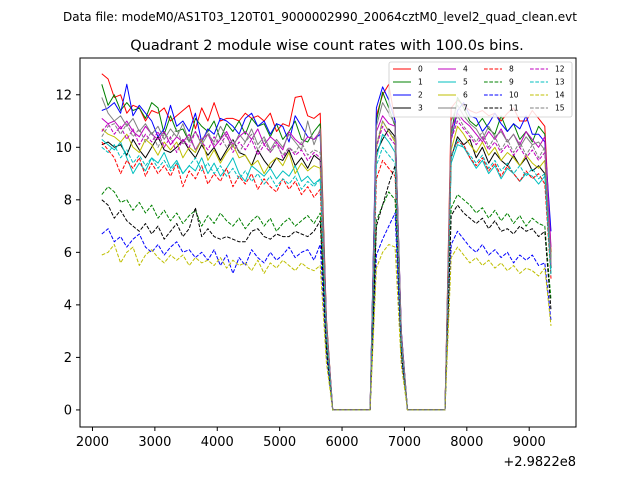  What do you see at coordinates (511, 69) in the screenshot?
I see `legend-label-8: 8` at bounding box center [511, 69].